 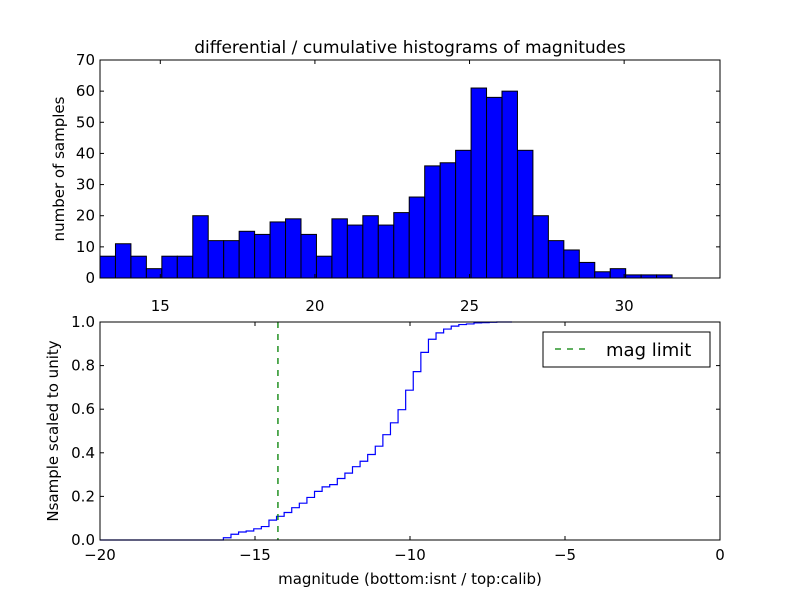 I want to click on bottom-y-tick-label: 0.0, so click(x=83, y=540).